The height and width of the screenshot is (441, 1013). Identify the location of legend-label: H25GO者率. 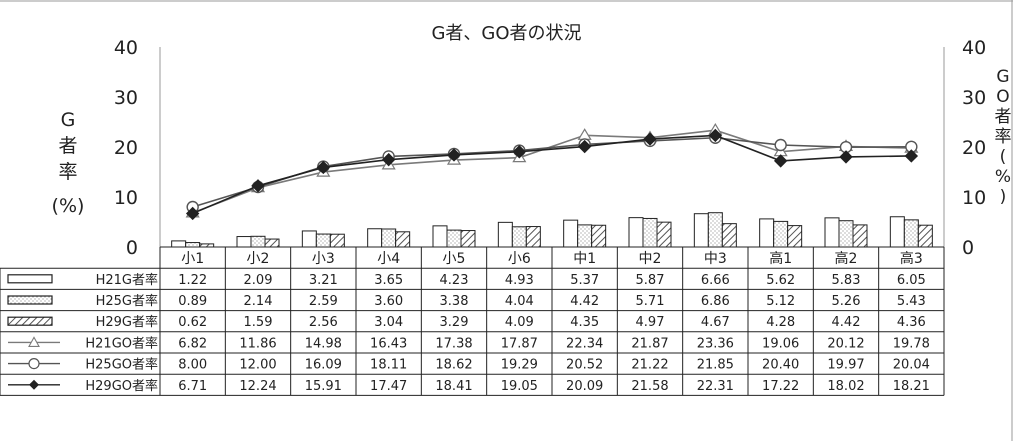
(121, 365).